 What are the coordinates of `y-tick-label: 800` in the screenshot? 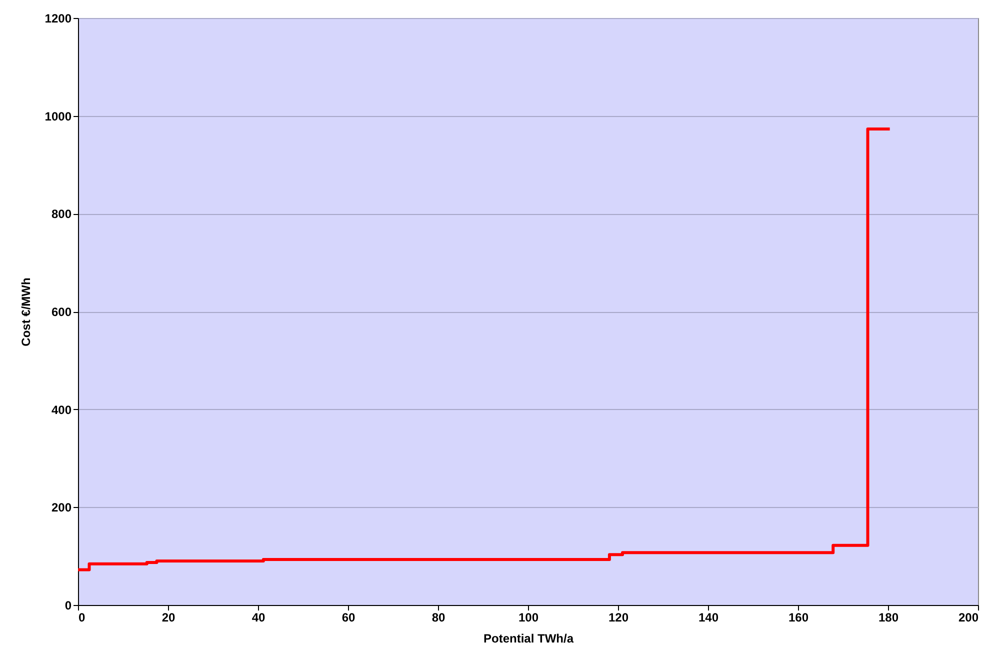 It's located at (61, 214).